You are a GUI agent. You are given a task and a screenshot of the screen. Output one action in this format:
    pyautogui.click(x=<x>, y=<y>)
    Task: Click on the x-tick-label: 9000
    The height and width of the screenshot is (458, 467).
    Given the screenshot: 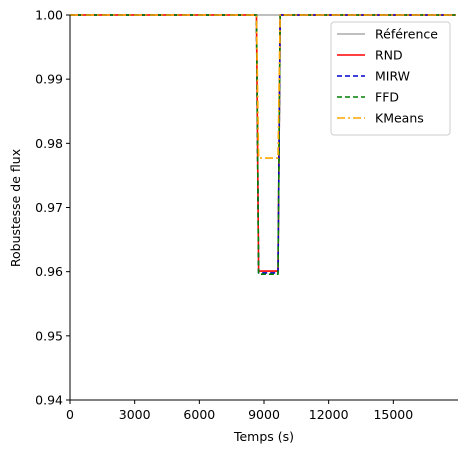 What is the action you would take?
    pyautogui.click(x=264, y=414)
    